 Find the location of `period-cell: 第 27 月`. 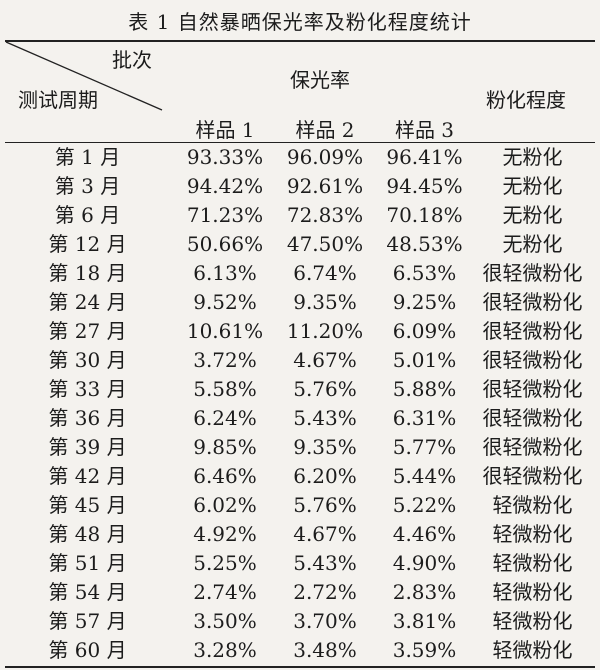

period-cell: 第 27 月 is located at coordinates (87, 331).